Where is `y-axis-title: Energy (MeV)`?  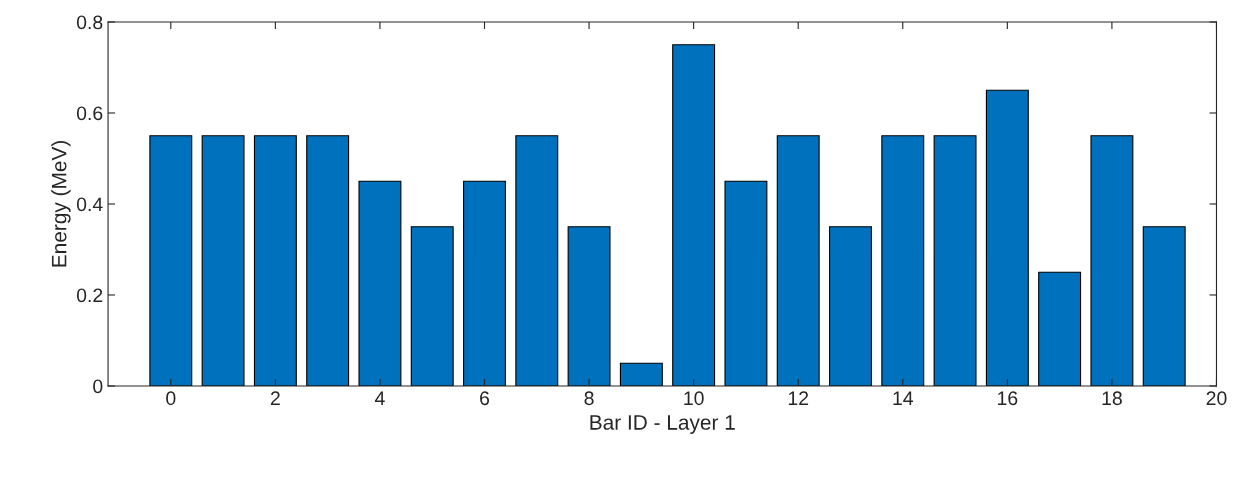 y-axis-title: Energy (MeV) is located at coordinates (61, 204).